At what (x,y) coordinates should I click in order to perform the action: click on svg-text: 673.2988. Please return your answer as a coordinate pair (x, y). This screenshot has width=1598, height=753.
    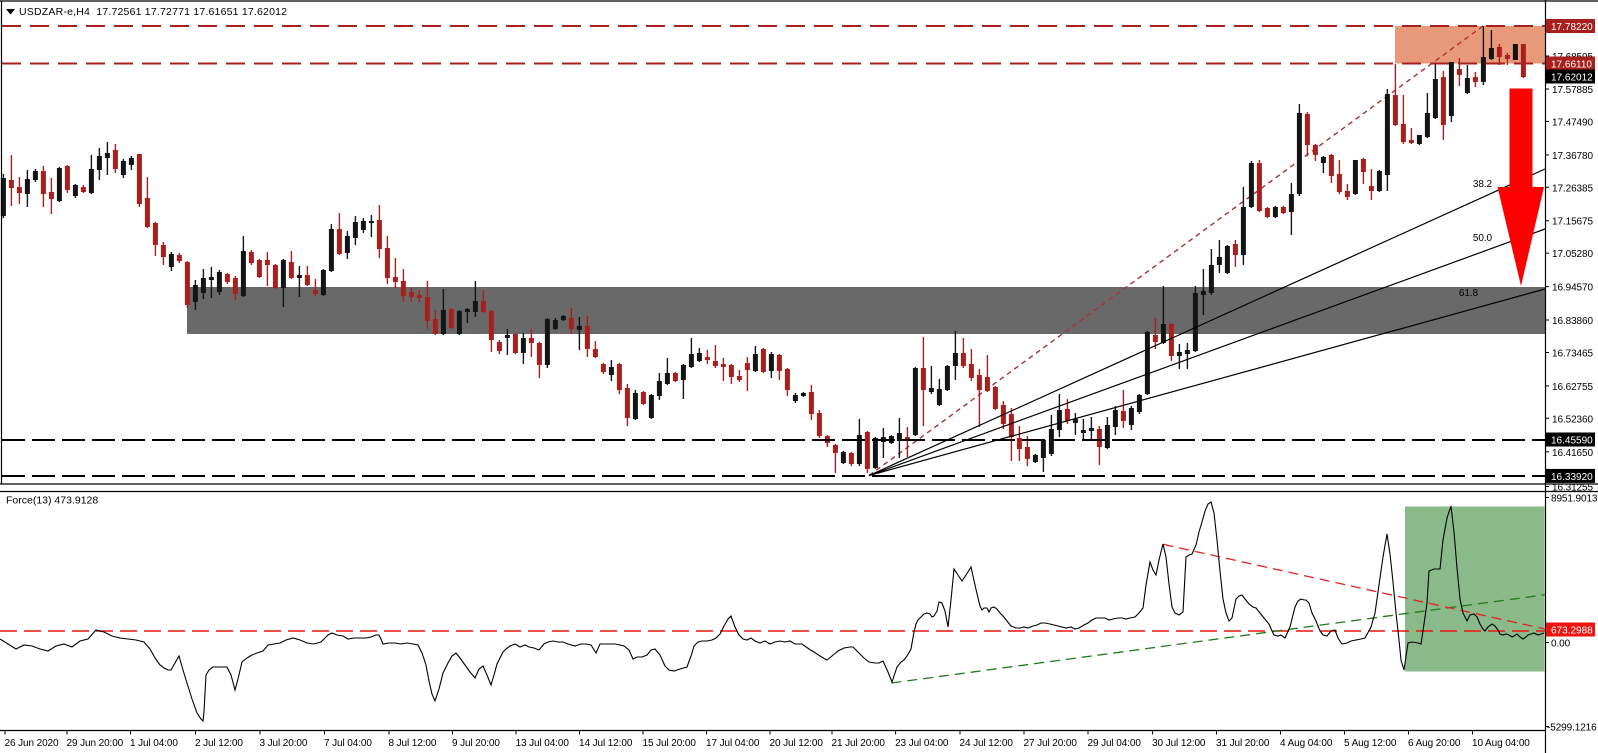
    Looking at the image, I should click on (1572, 631).